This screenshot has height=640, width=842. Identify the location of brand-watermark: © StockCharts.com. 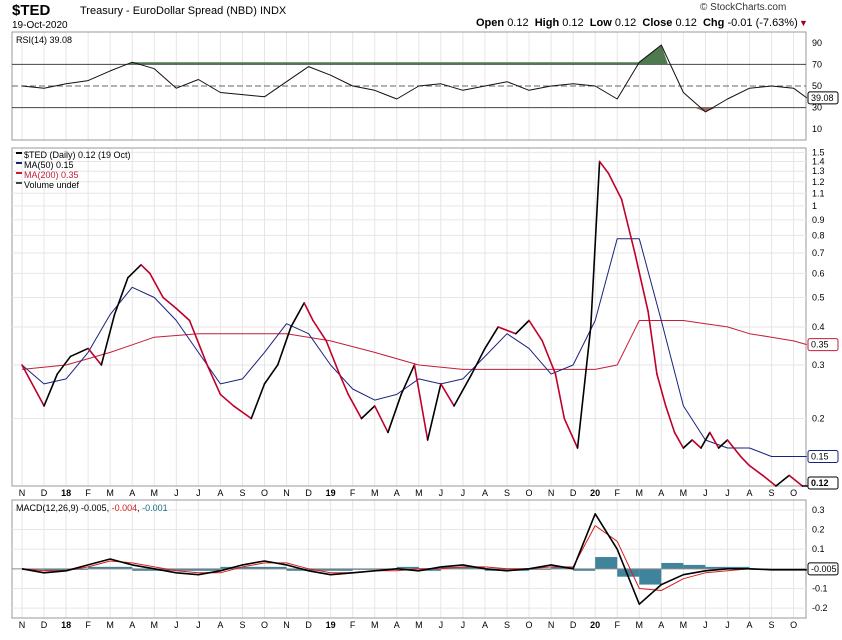
(743, 7).